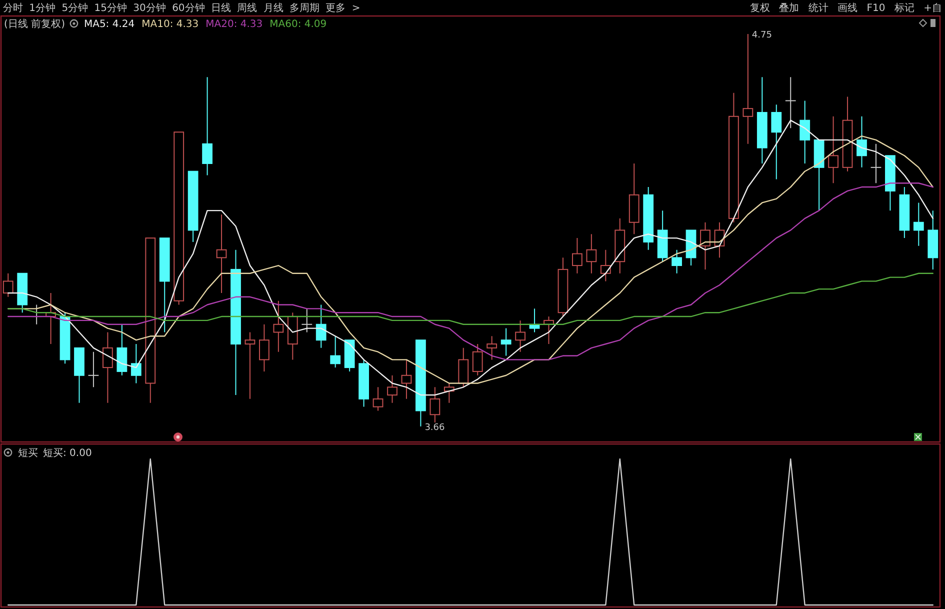 This screenshot has height=609, width=945. Describe the element at coordinates (35, 24) in the screenshot. I see `chart-title: (日线 前复权)` at that location.